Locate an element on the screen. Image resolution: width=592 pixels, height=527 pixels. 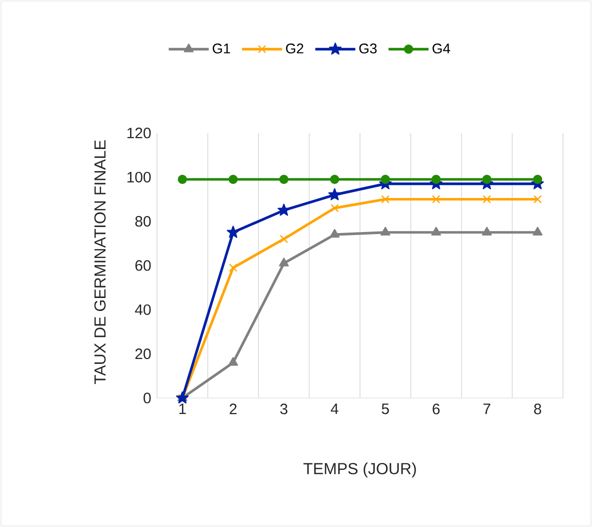
y-tick-label: 20 is located at coordinates (143, 354).